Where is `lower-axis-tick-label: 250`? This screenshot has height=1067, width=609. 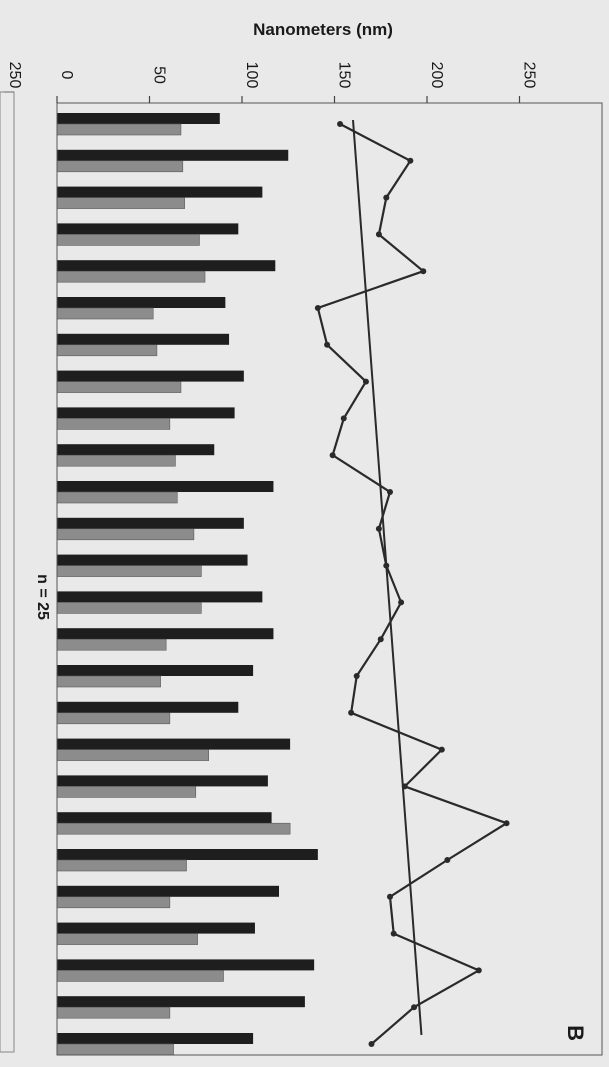 lower-axis-tick-label: 250 is located at coordinates (14, 75).